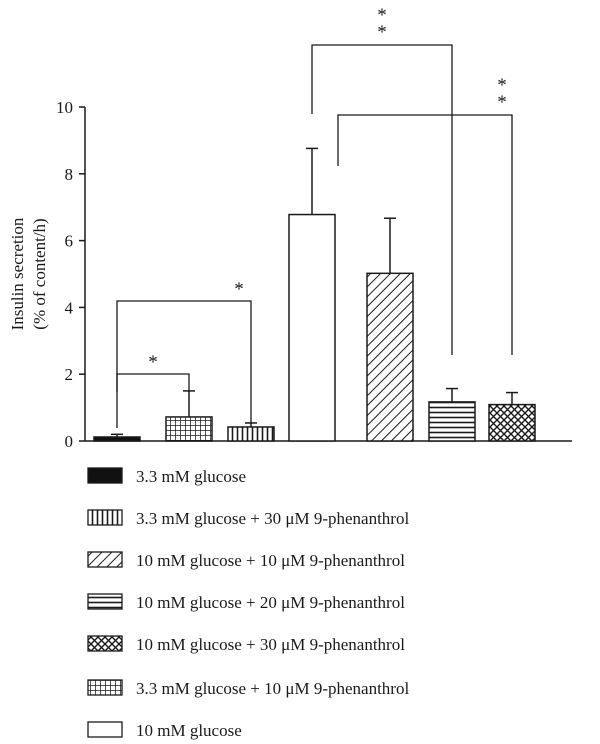 The width and height of the screenshot is (600, 744). I want to click on legend-label: 3.3 mM glucose, so click(191, 476).